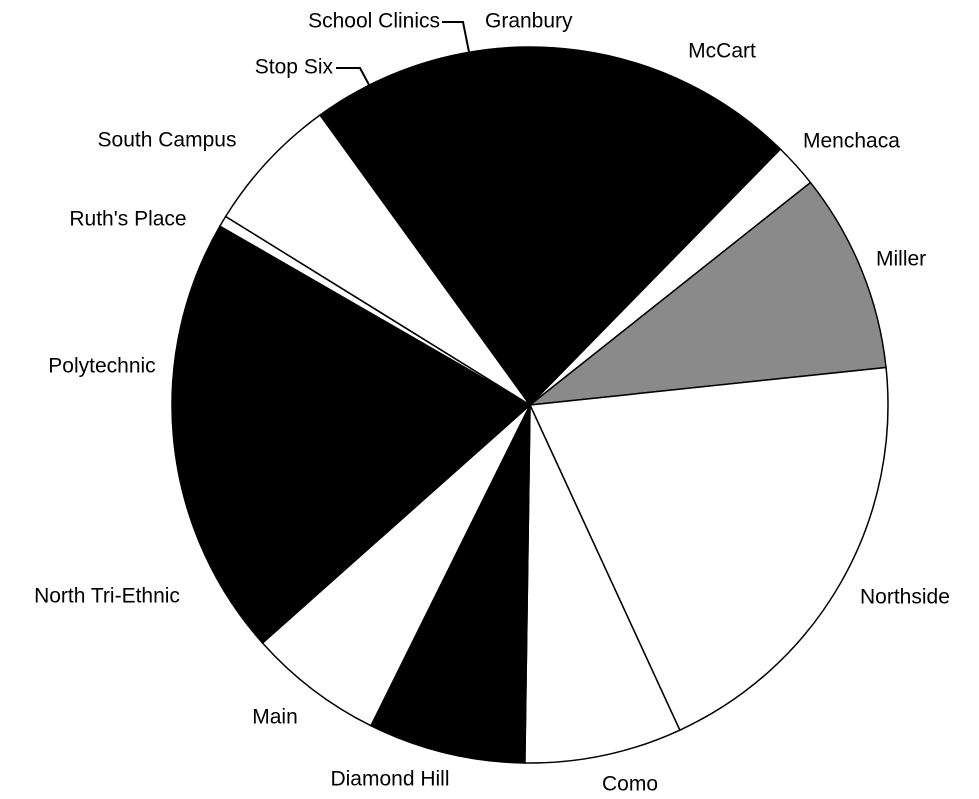 This screenshot has width=979, height=799. Describe the element at coordinates (101, 366) in the screenshot. I see `slice-label: Polytechnic` at that location.